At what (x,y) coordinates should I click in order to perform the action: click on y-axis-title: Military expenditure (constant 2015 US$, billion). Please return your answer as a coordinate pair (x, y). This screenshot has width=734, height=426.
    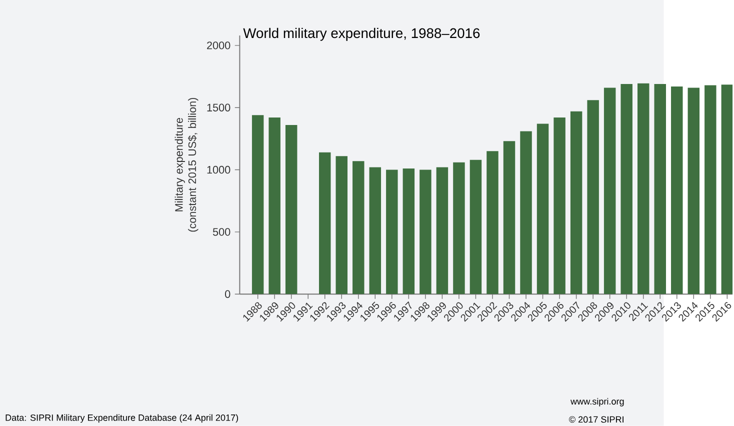
    Looking at the image, I should click on (186, 165).